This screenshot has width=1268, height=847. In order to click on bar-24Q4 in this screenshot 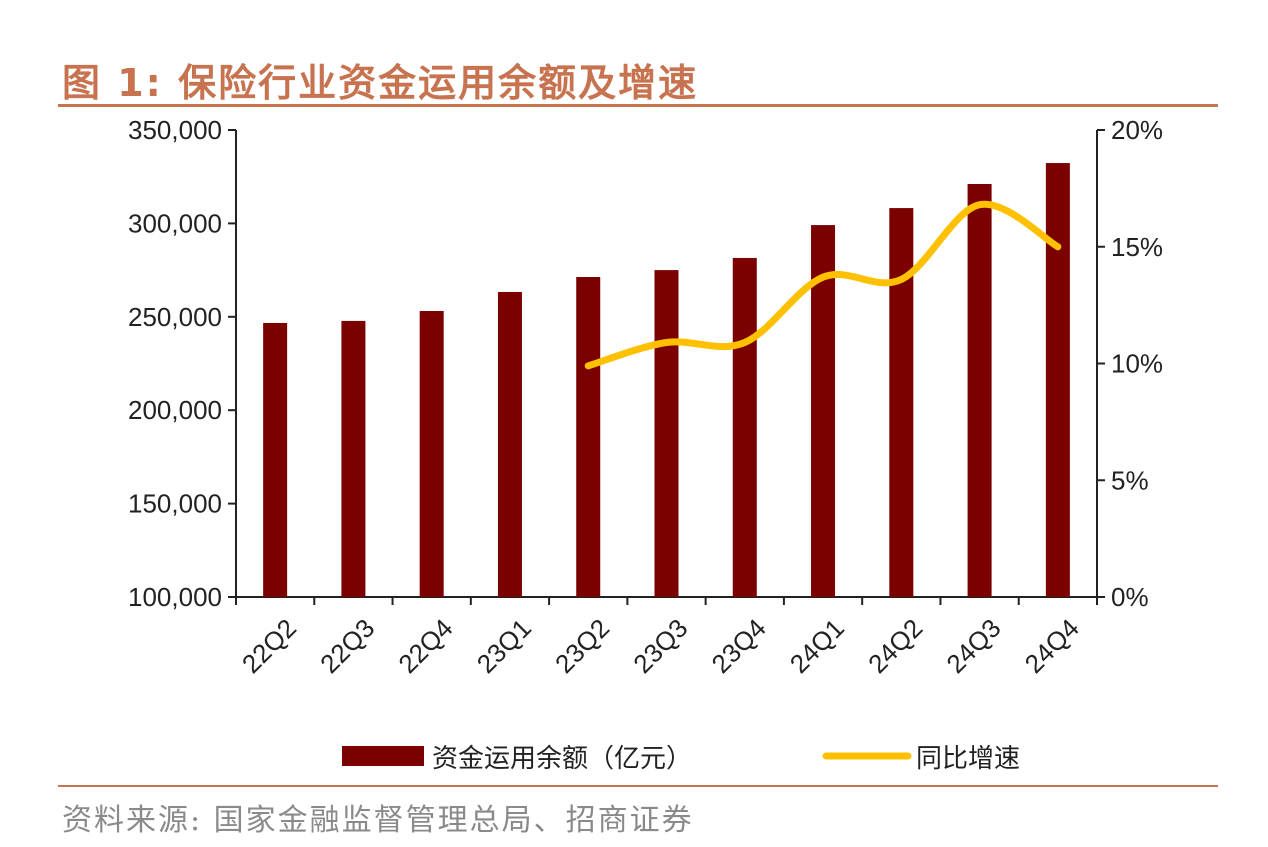, I will do `click(1057, 380)`.